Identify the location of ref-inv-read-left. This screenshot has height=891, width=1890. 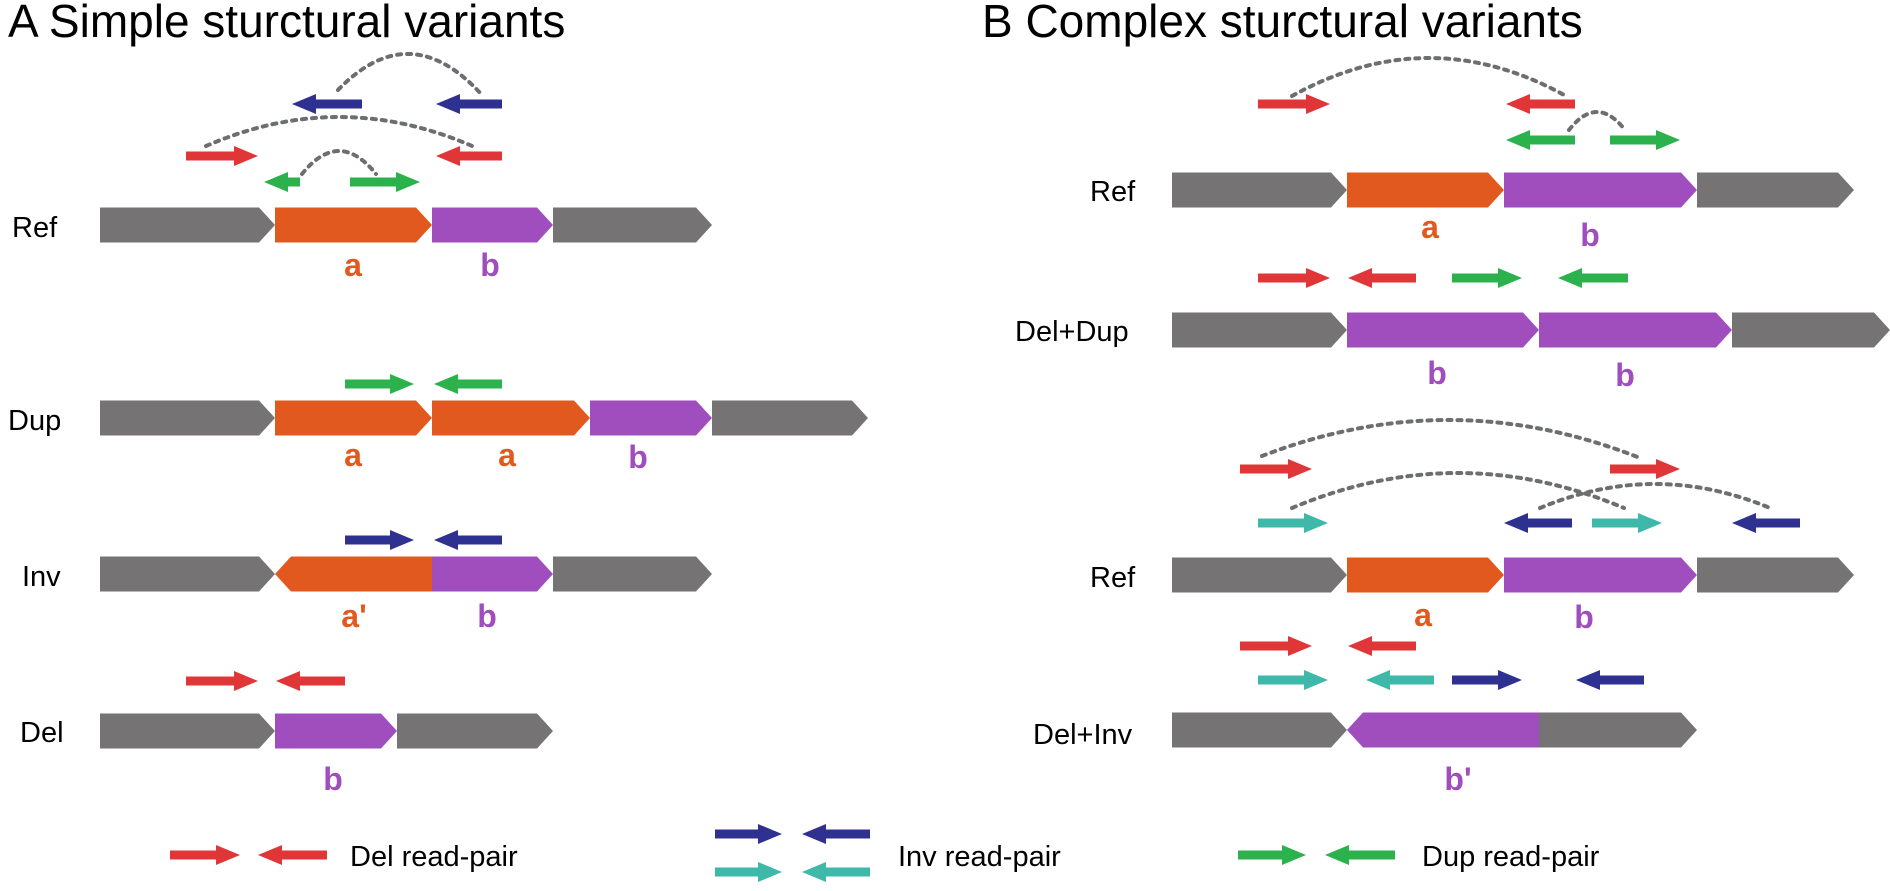
(327, 104).